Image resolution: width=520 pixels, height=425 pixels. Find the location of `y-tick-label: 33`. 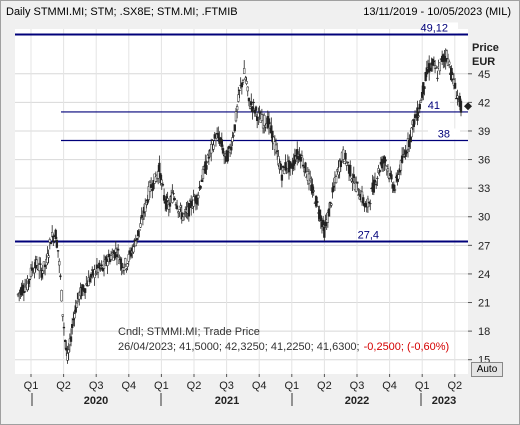

y-tick-label: 33 is located at coordinates (484, 189).